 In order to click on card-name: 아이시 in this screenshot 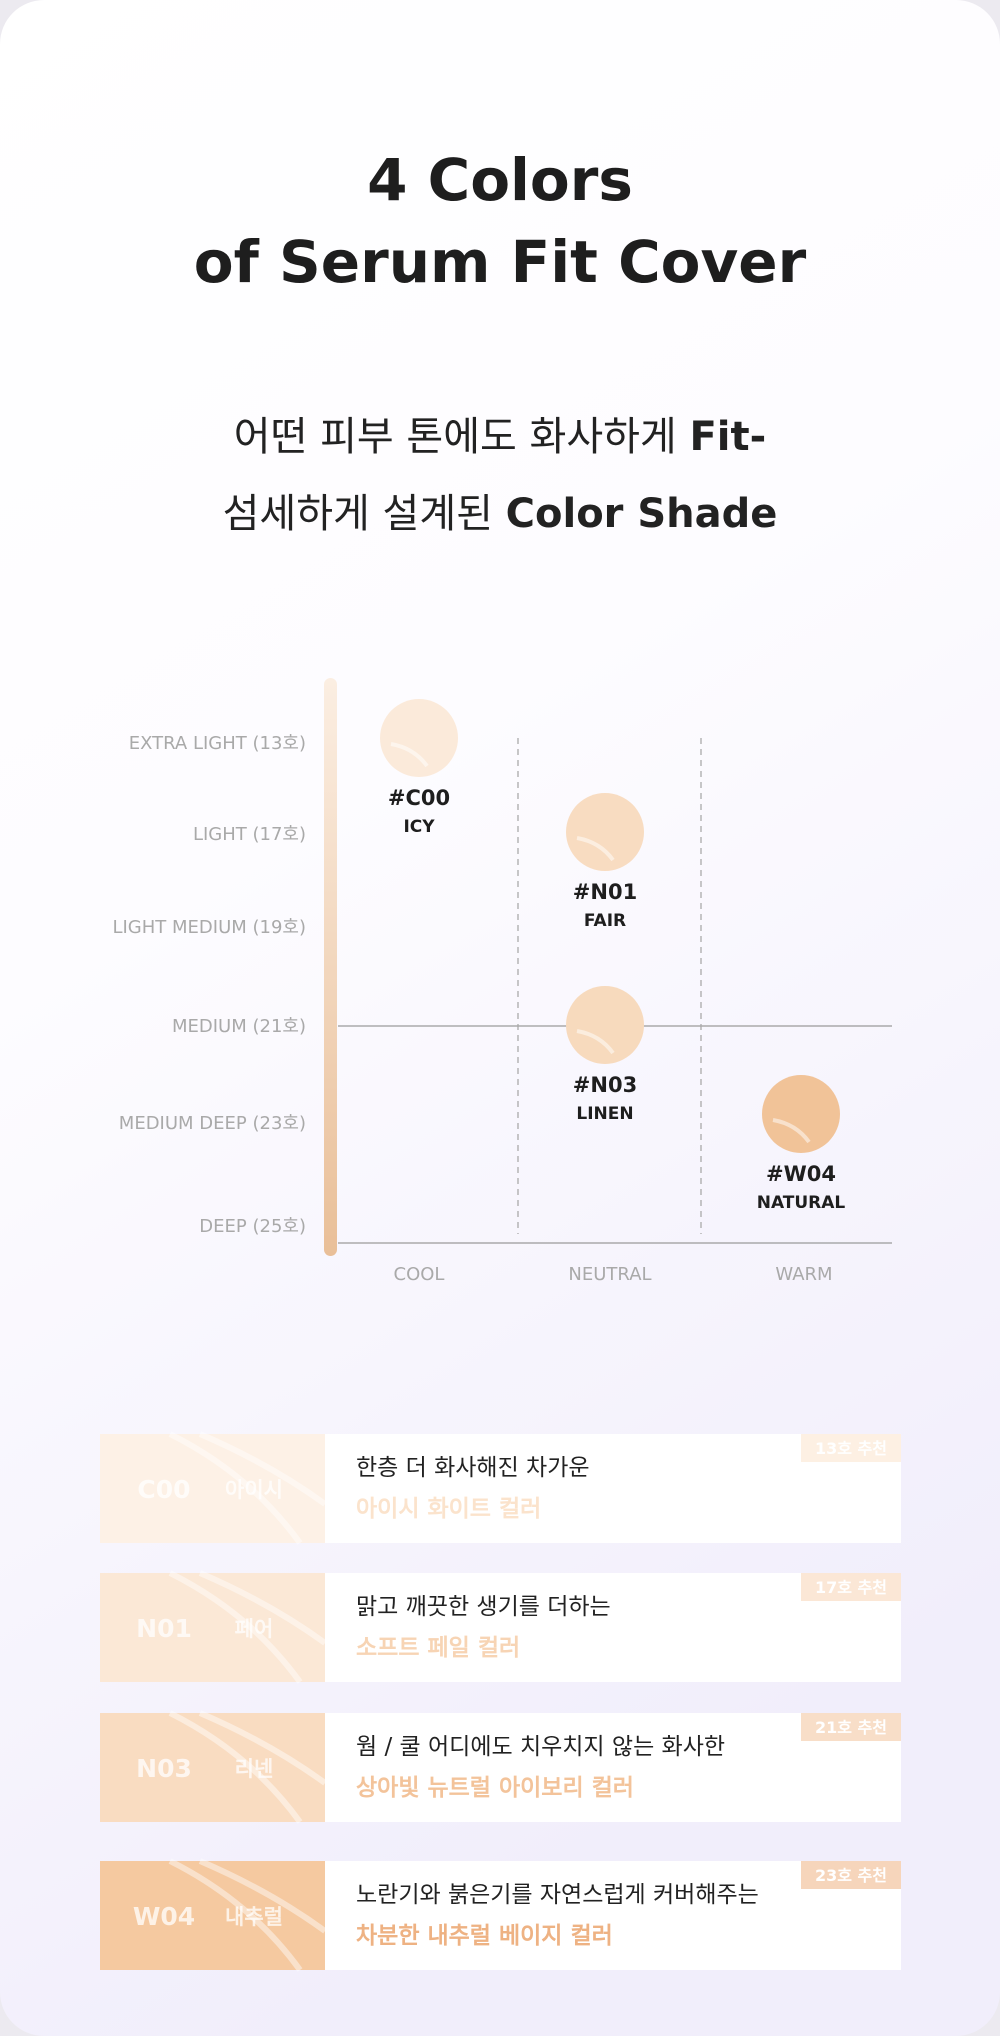, I will do `click(254, 1490)`.